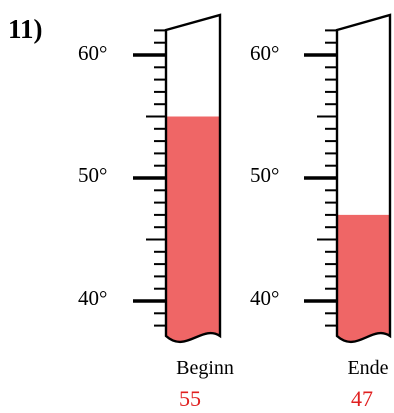 This screenshot has height=413, width=394. What do you see at coordinates (264, 175) in the screenshot?
I see `tick-label-50-right: 50°` at bounding box center [264, 175].